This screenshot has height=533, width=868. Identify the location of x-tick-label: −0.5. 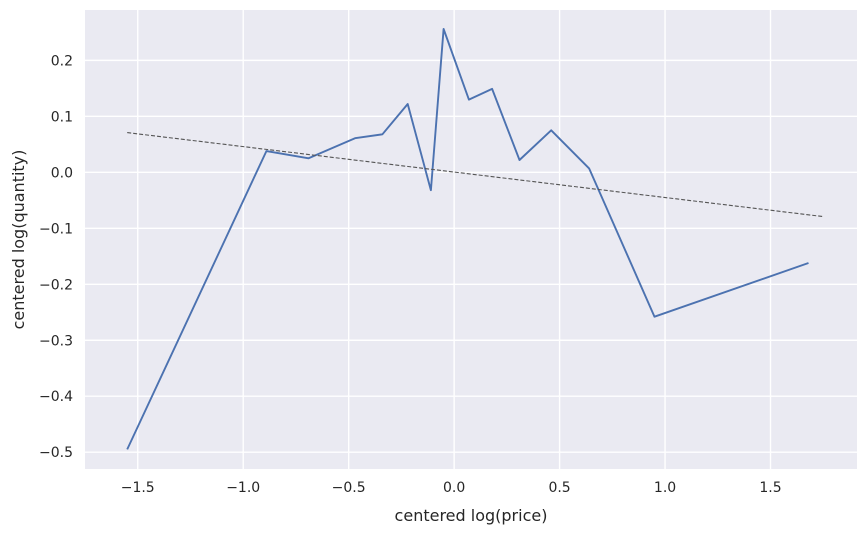
(349, 488).